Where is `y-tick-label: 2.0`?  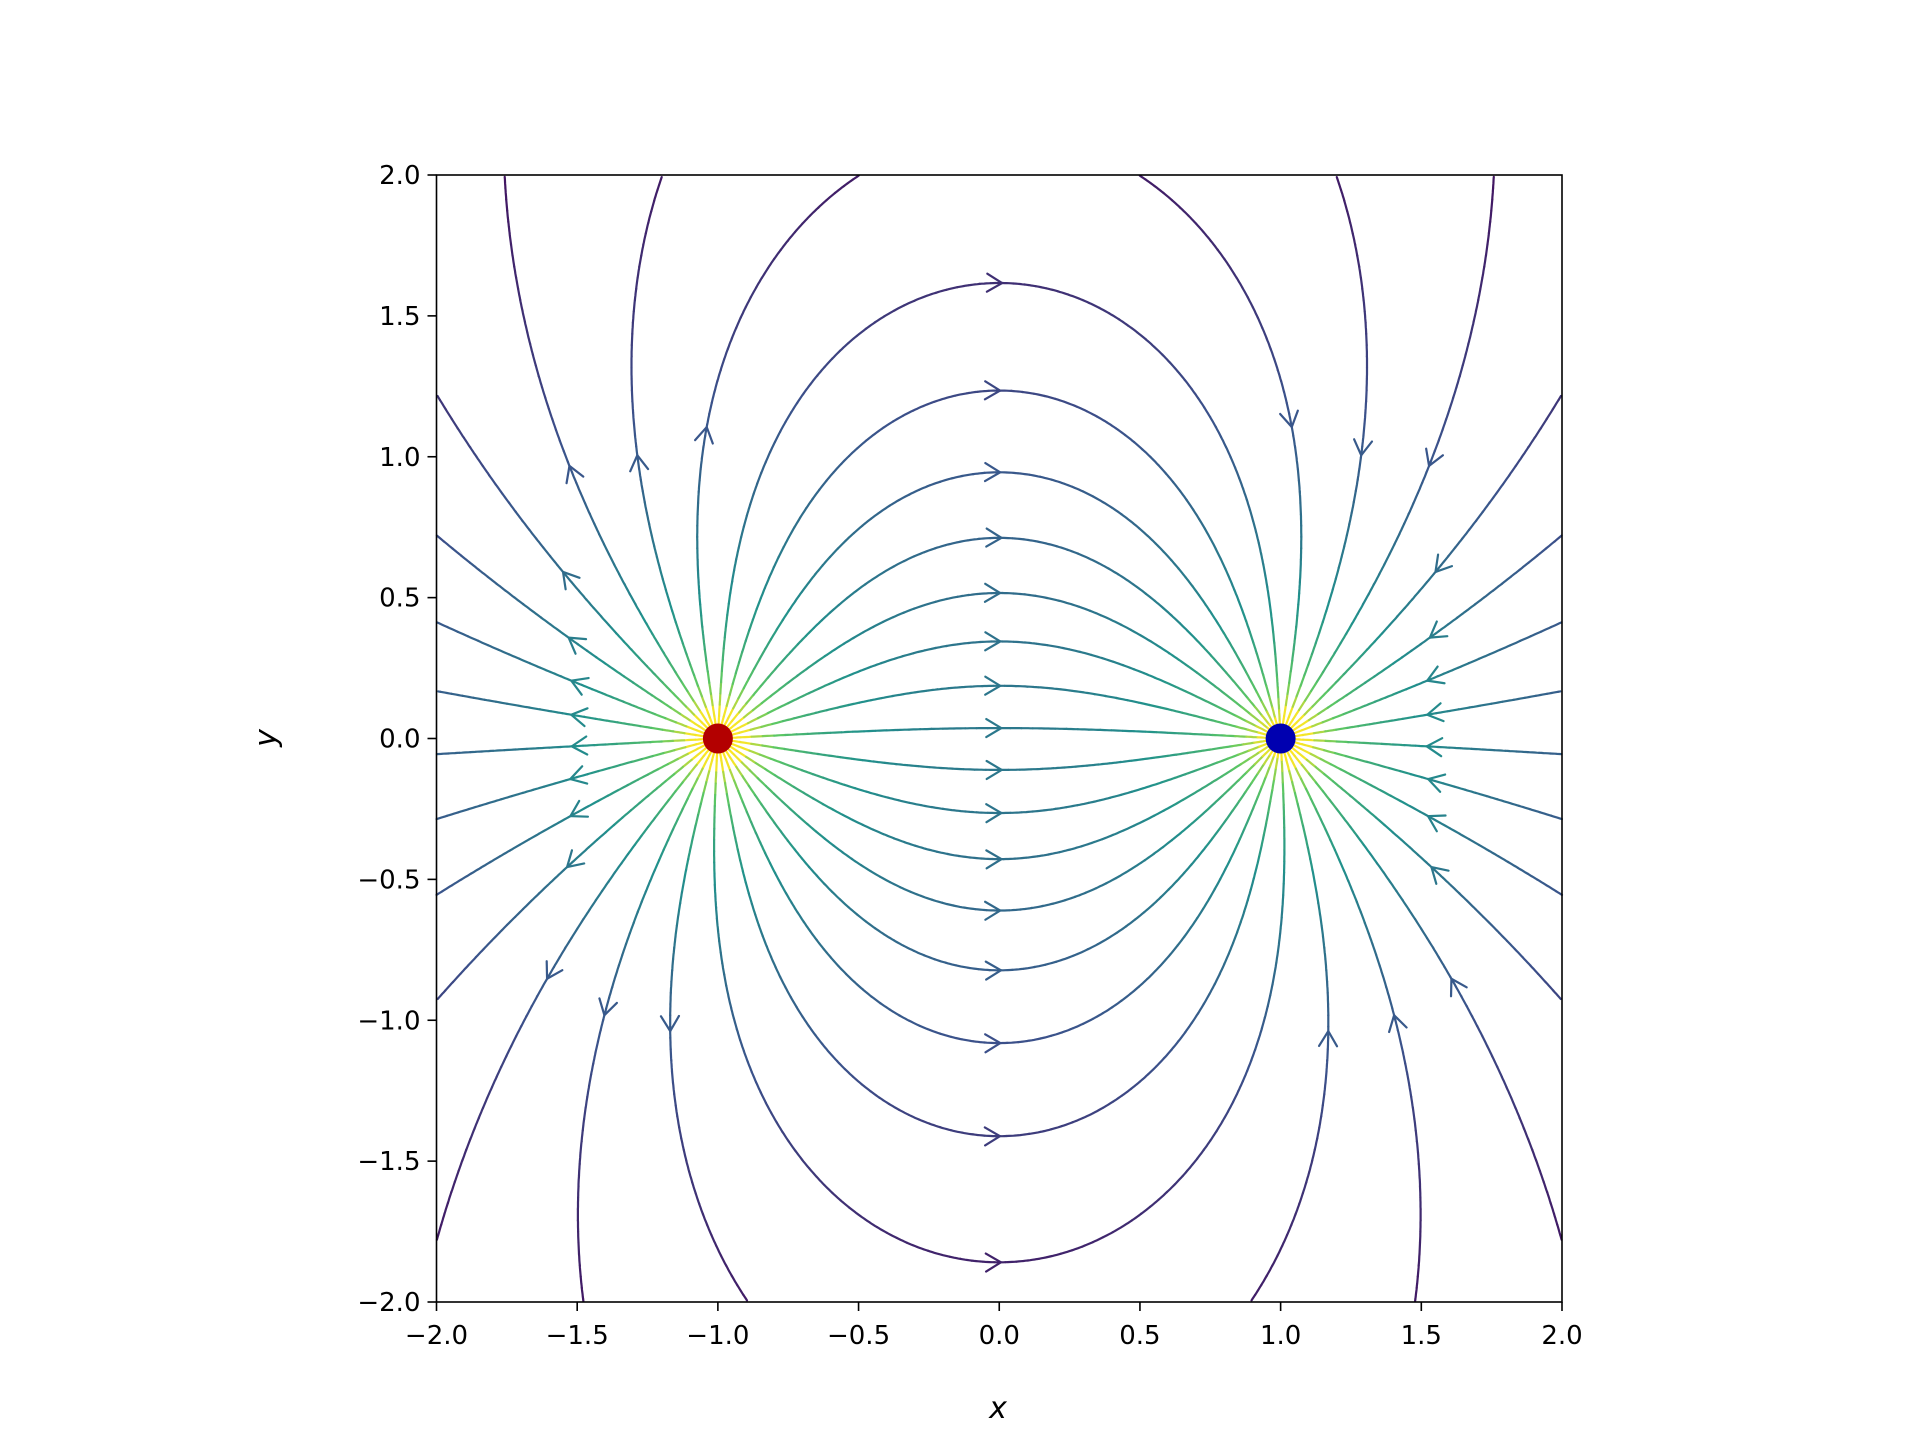 y-tick-label: 2.0 is located at coordinates (399, 176).